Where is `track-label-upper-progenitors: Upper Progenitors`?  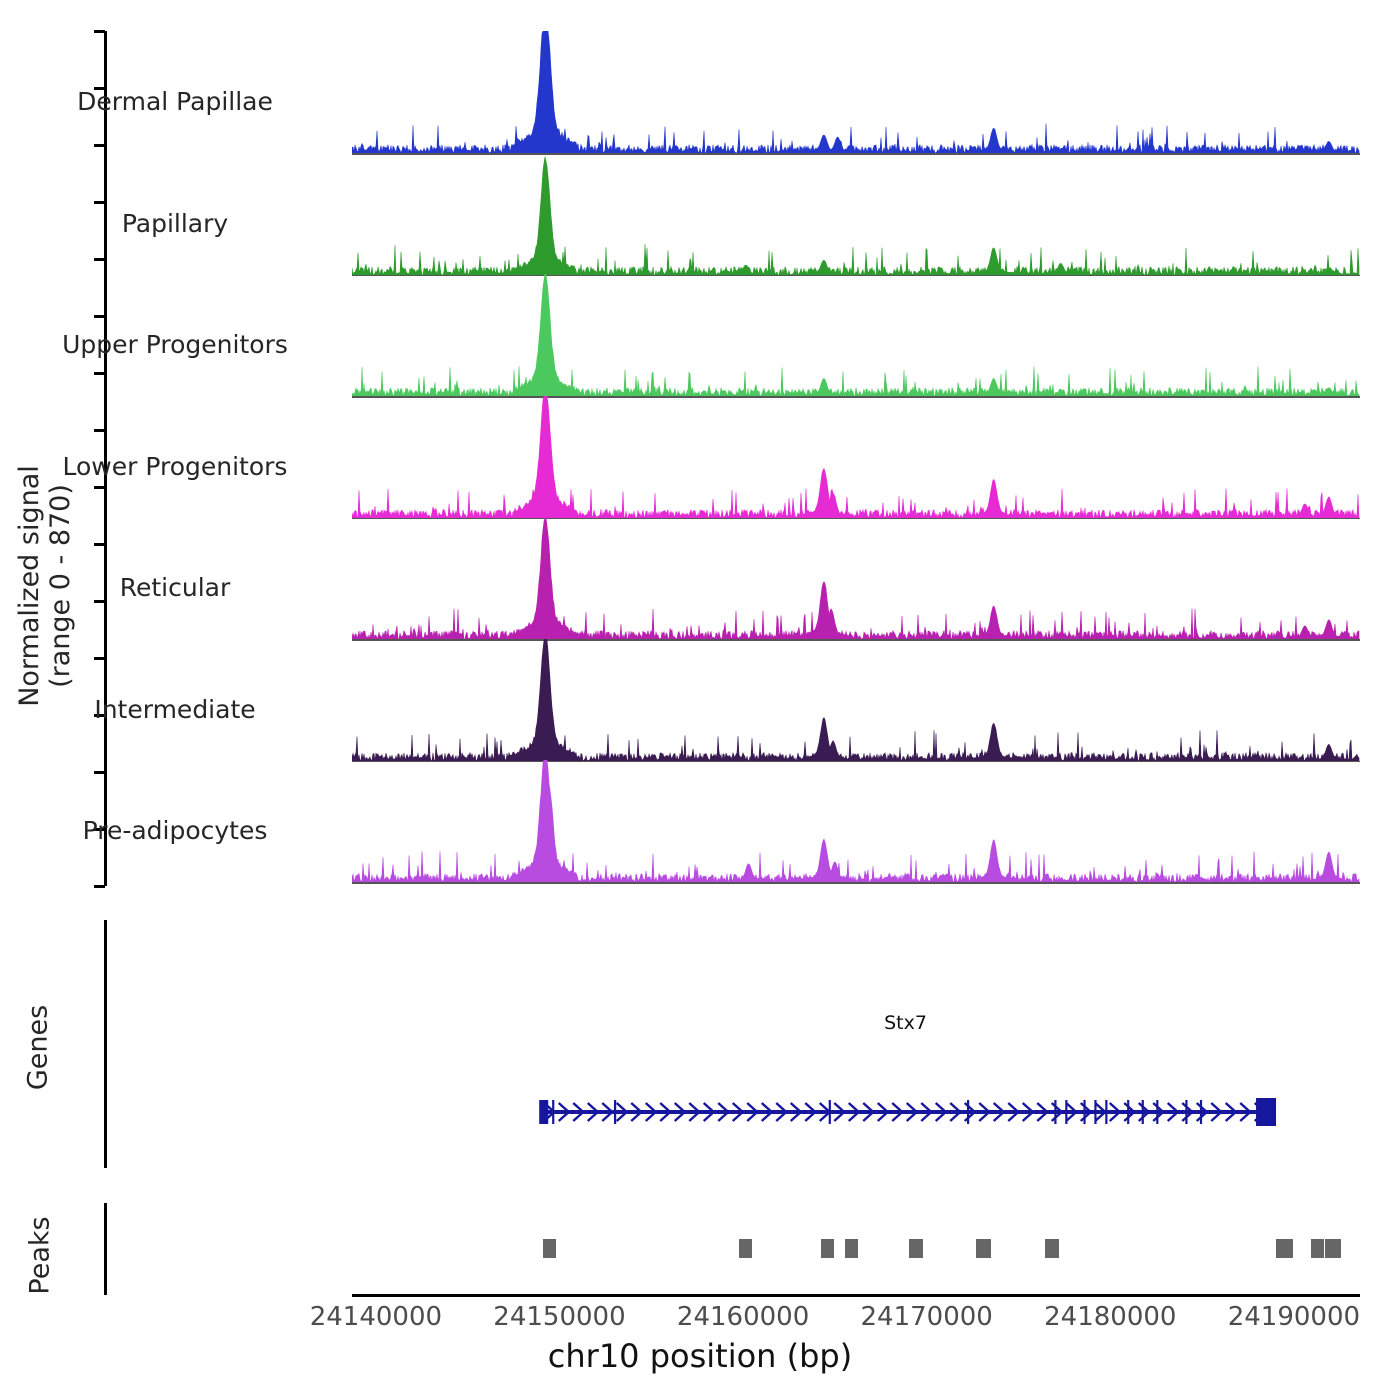 track-label-upper-progenitors: Upper Progenitors is located at coordinates (175, 345).